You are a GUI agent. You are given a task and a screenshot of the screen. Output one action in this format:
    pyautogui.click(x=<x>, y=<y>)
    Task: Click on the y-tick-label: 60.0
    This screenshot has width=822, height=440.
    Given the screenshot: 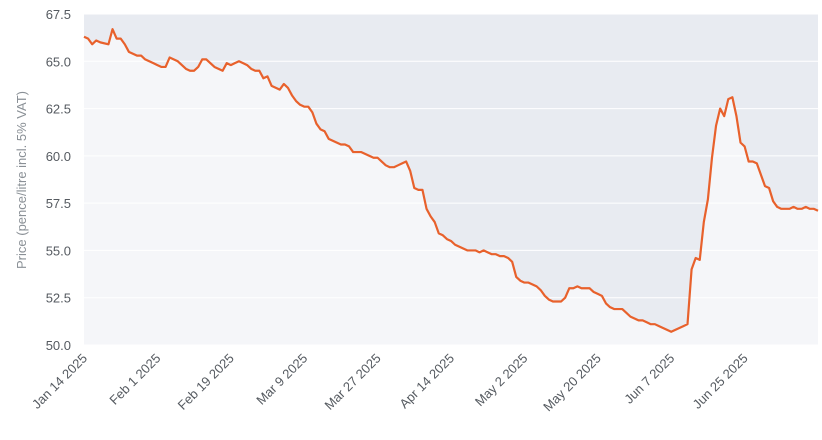 What is the action you would take?
    pyautogui.click(x=58, y=156)
    